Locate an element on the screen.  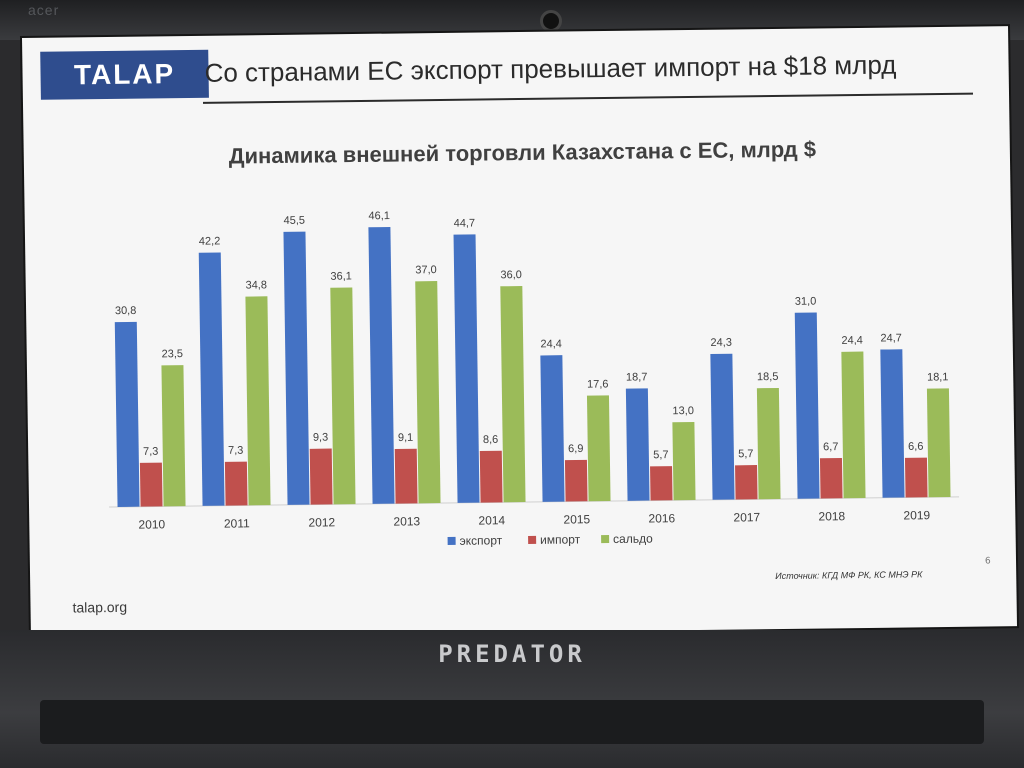
legend-swatch-сальдо is located at coordinates (605, 539).